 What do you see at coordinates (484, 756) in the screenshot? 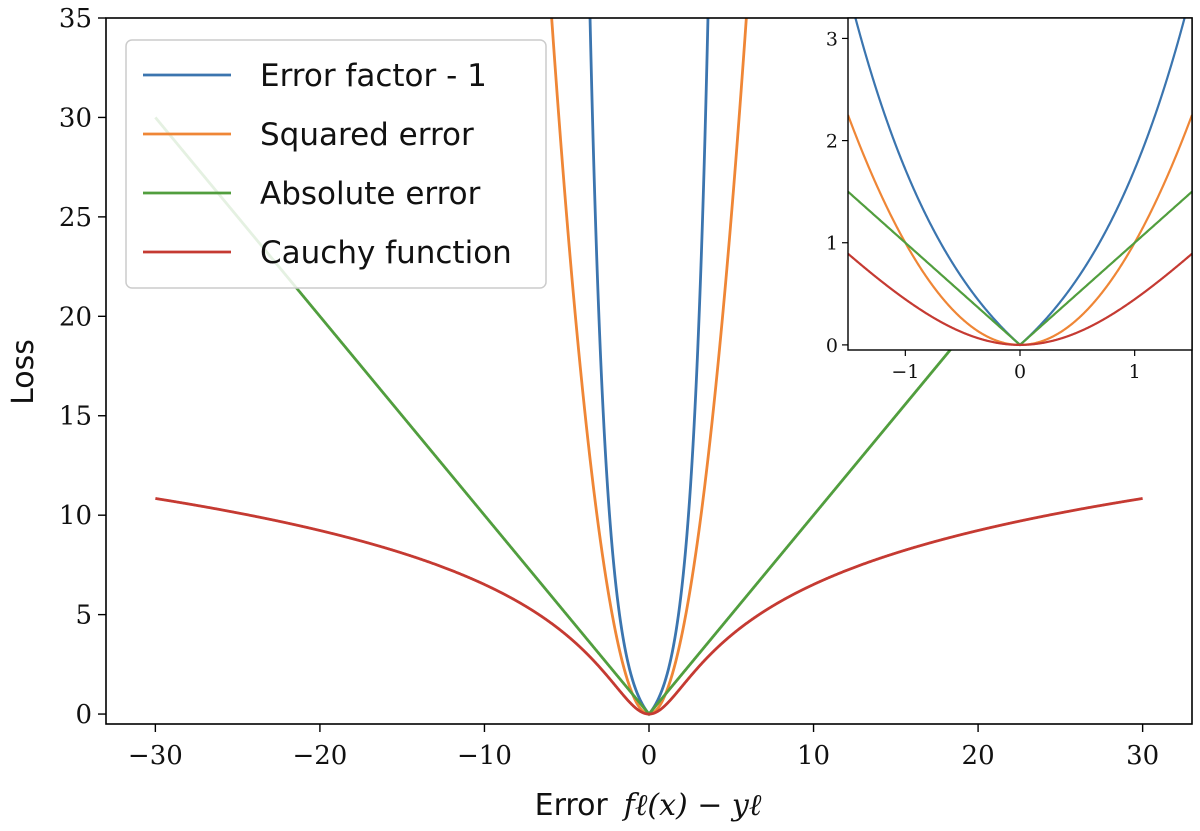
I see `main-x-tick-label: −10` at bounding box center [484, 756].